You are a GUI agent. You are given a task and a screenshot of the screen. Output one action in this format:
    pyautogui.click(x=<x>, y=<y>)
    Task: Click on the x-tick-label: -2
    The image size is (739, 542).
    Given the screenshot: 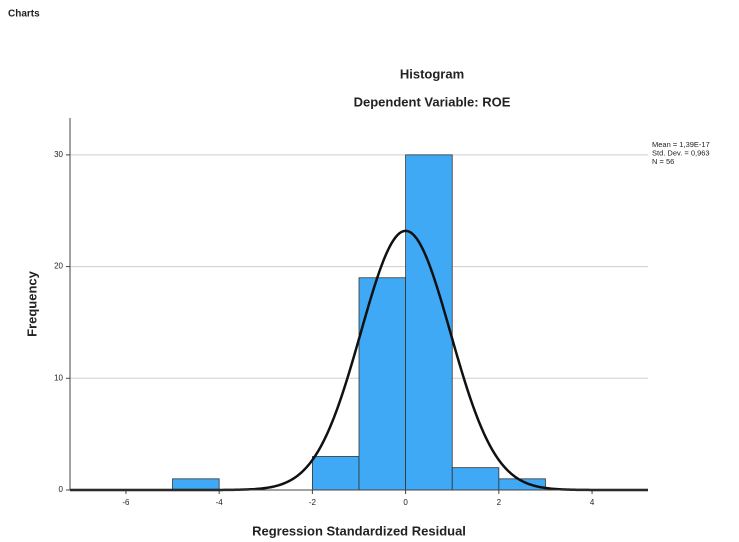 What is the action you would take?
    pyautogui.click(x=313, y=502)
    